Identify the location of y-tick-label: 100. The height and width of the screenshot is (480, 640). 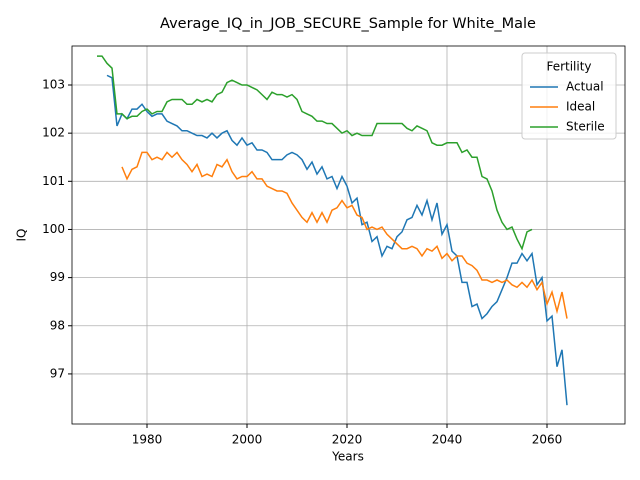
(53, 229).